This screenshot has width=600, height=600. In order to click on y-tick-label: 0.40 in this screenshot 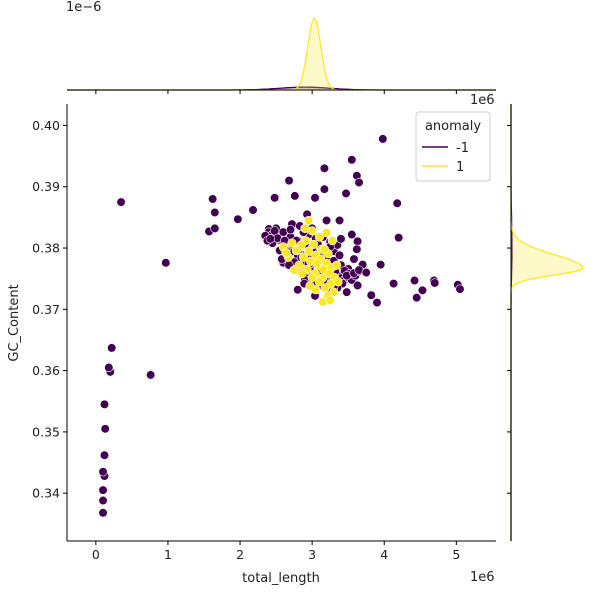, I will do `click(46, 125)`.